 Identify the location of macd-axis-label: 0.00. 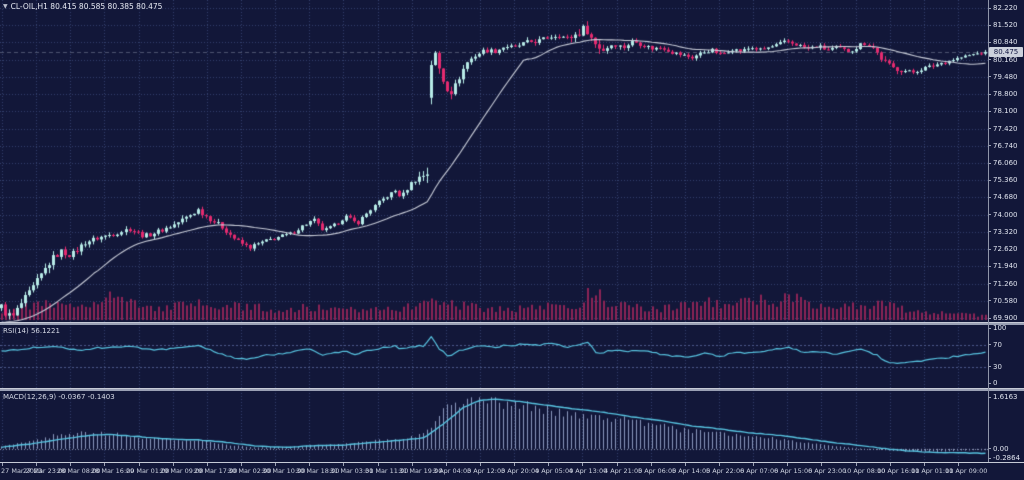
(1001, 448).